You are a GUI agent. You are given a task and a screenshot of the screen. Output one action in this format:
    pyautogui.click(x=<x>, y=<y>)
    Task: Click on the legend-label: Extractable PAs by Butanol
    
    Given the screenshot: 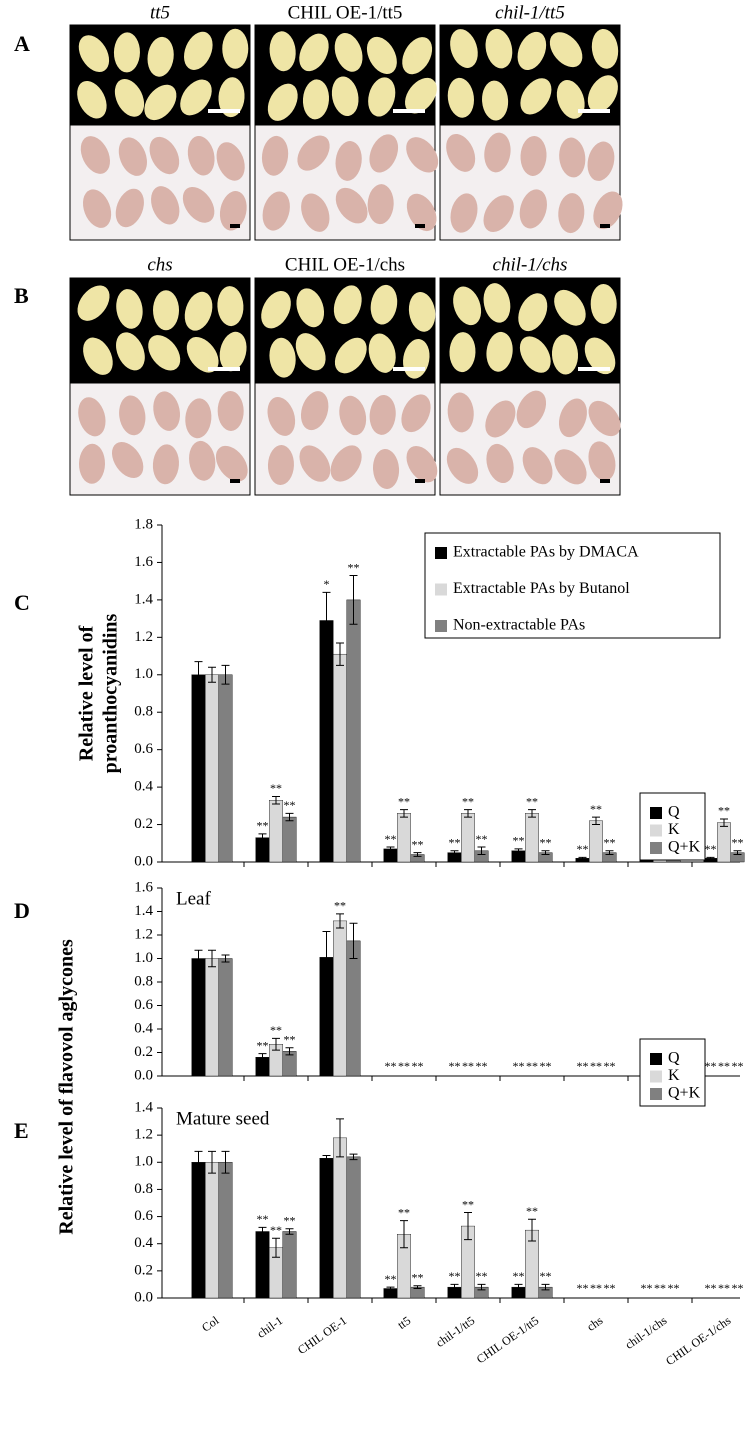 What is the action you would take?
    pyautogui.click(x=541, y=588)
    